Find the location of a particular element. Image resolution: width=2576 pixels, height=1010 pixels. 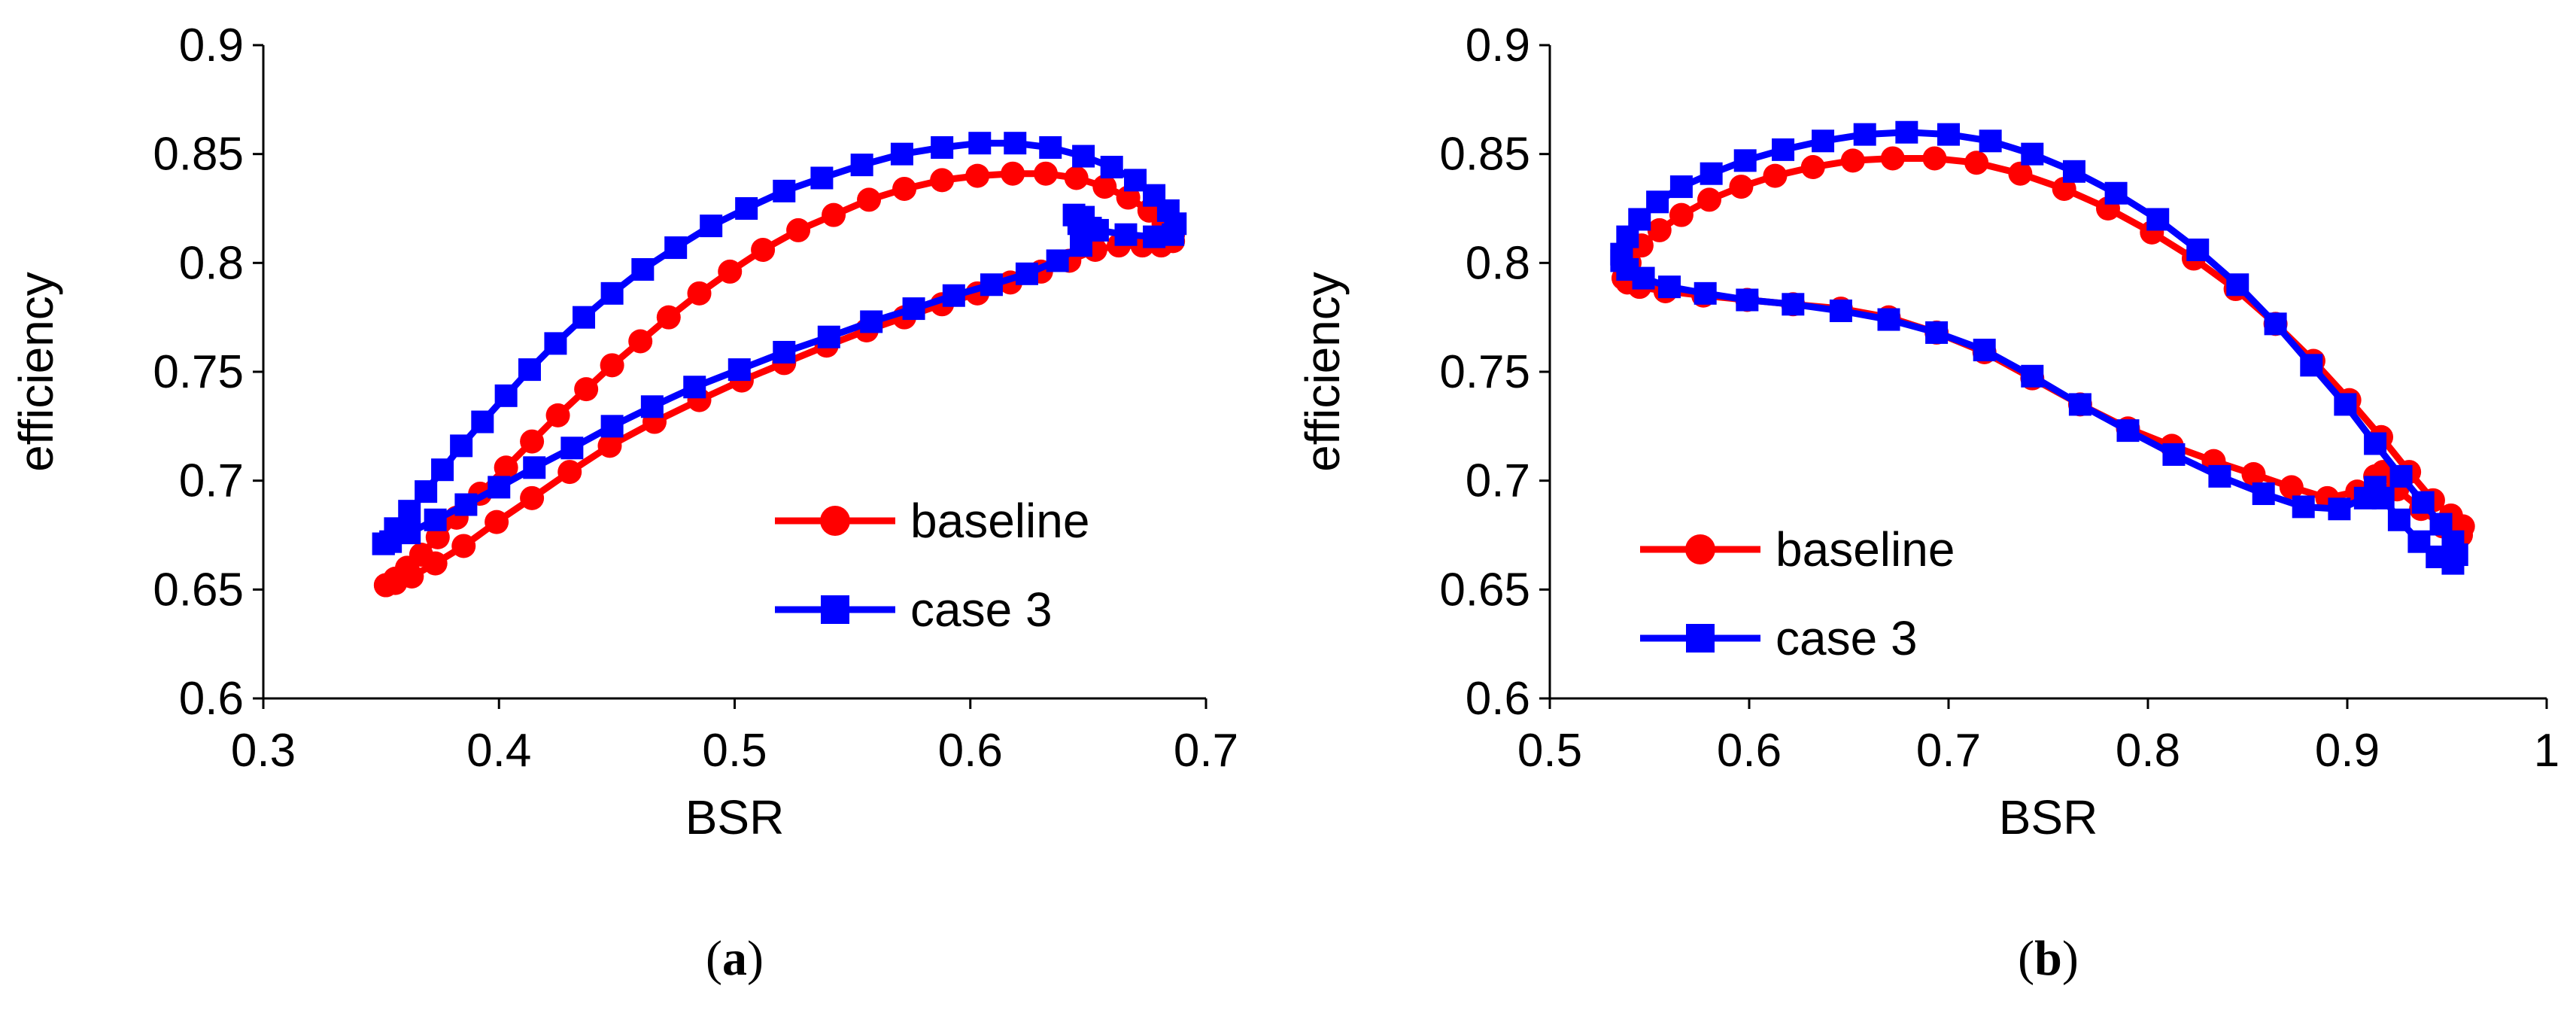

y-tick-label-b-2: 0.7 is located at coordinates (1498, 481).